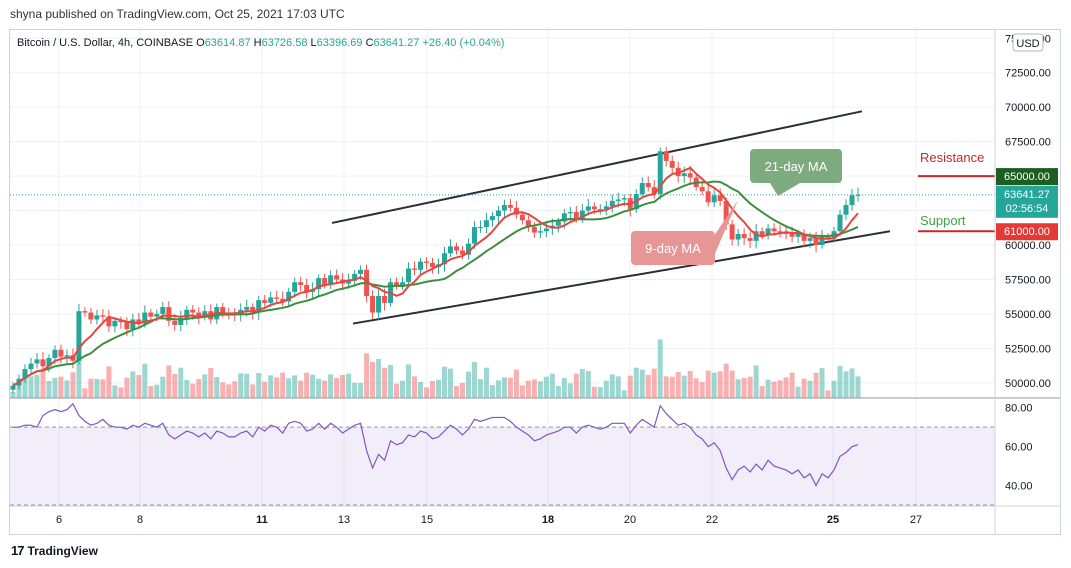 This screenshot has width=1071, height=568. What do you see at coordinates (916, 520) in the screenshot?
I see `time-tick-label: 27` at bounding box center [916, 520].